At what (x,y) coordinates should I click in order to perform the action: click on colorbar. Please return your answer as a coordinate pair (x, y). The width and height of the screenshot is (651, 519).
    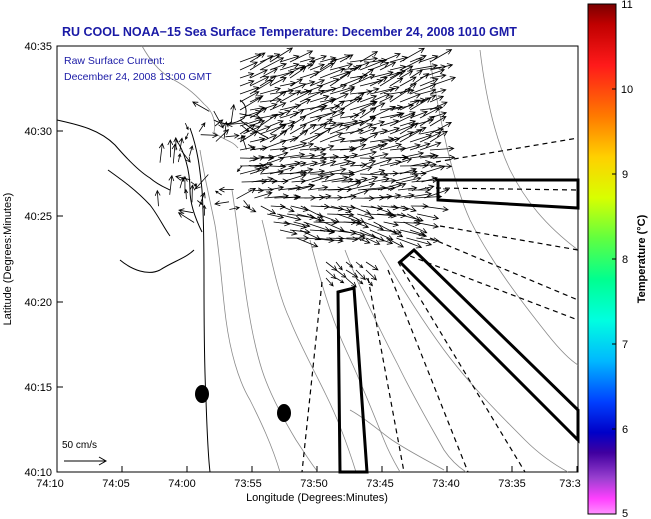
    Looking at the image, I should click on (602, 259).